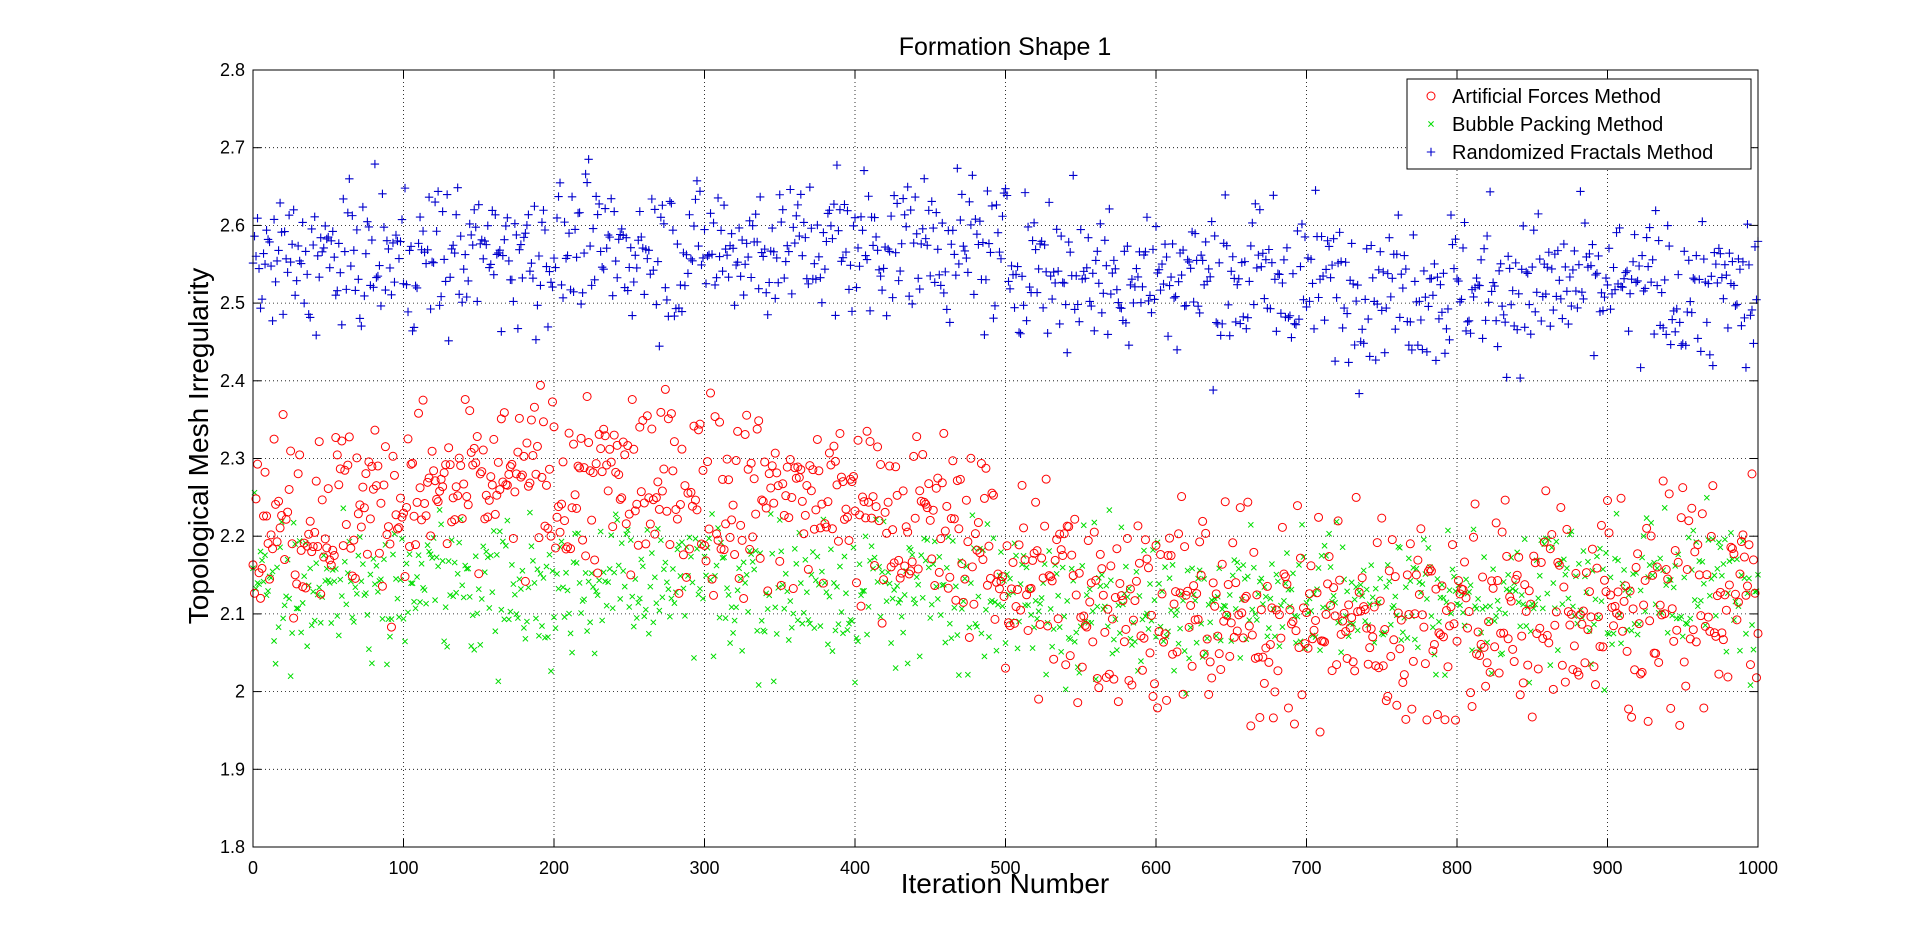 The image size is (1921, 945). Describe the element at coordinates (232, 769) in the screenshot. I see `y-tick-label: 1.9` at that location.